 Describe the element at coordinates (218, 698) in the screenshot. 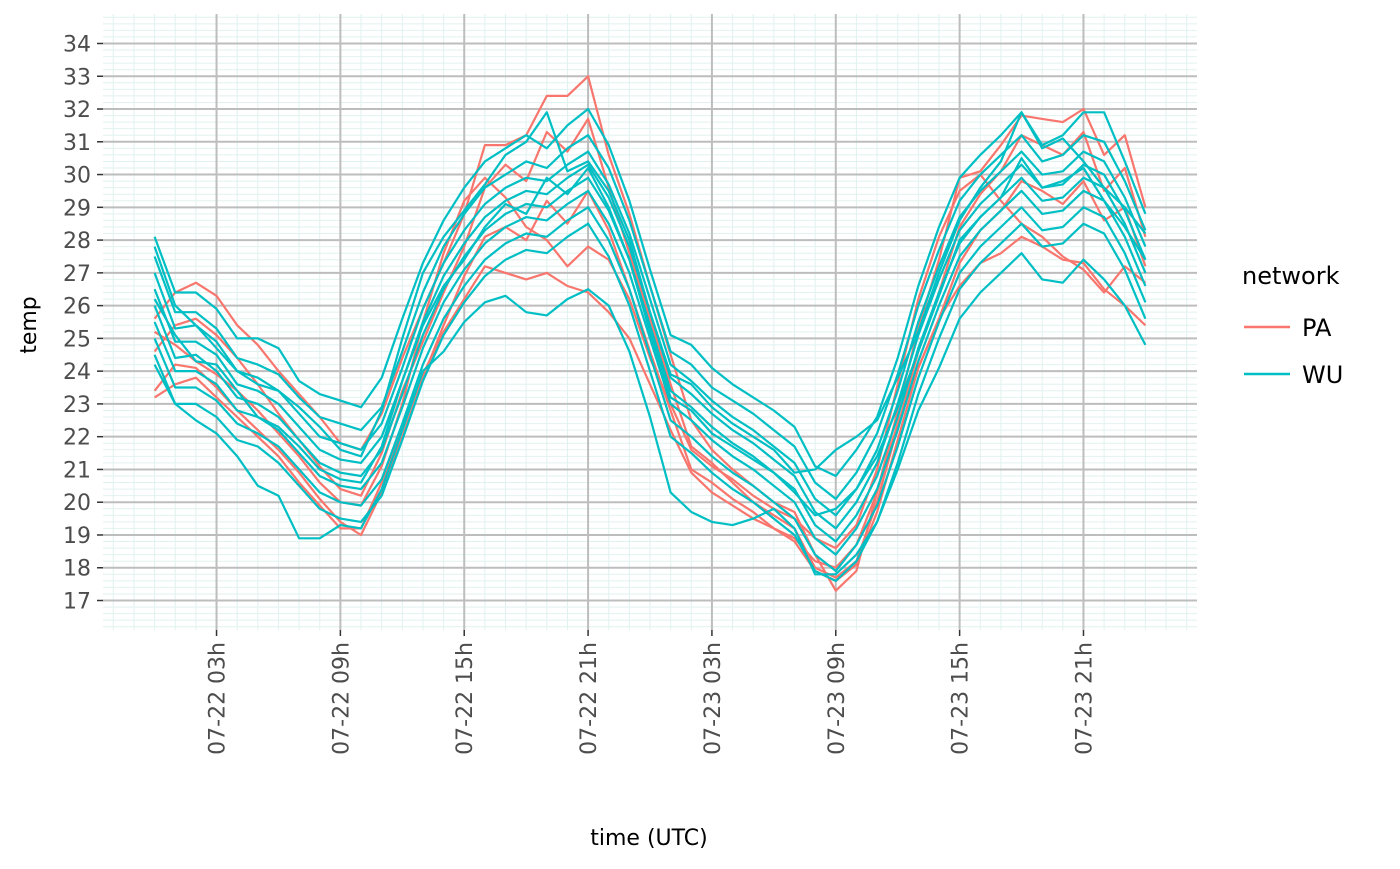

I see `x-tick-label: 07-22 03h` at that location.